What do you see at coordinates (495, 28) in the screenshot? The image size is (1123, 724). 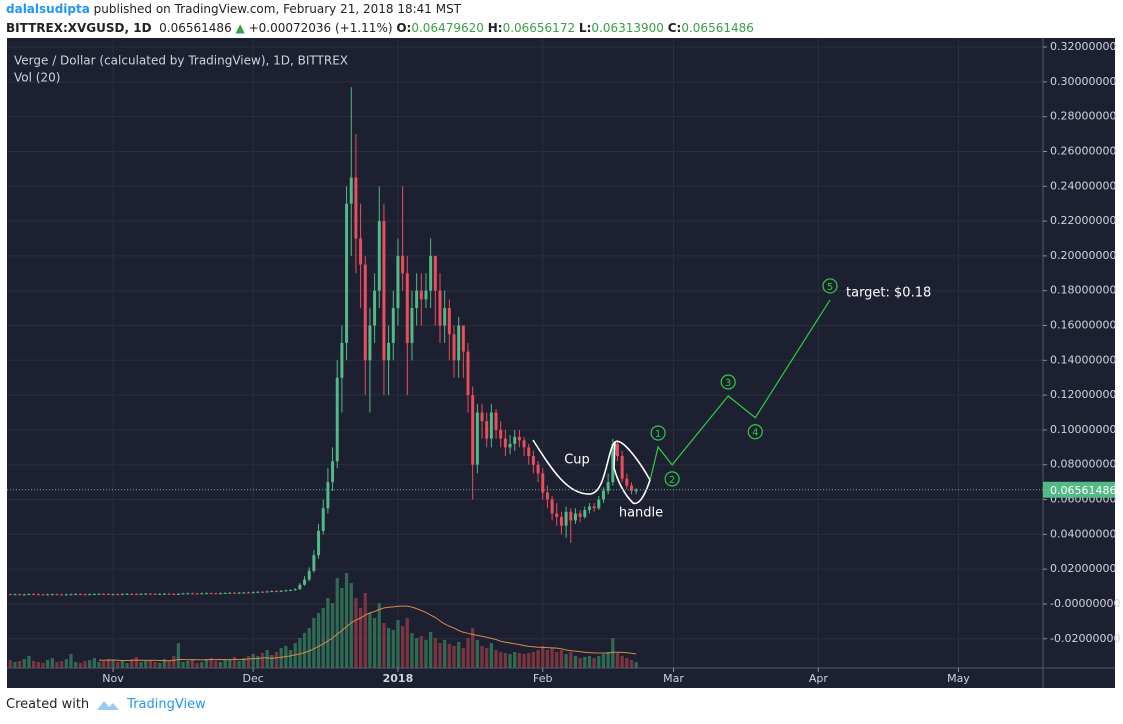 I see `field-label: H:` at bounding box center [495, 28].